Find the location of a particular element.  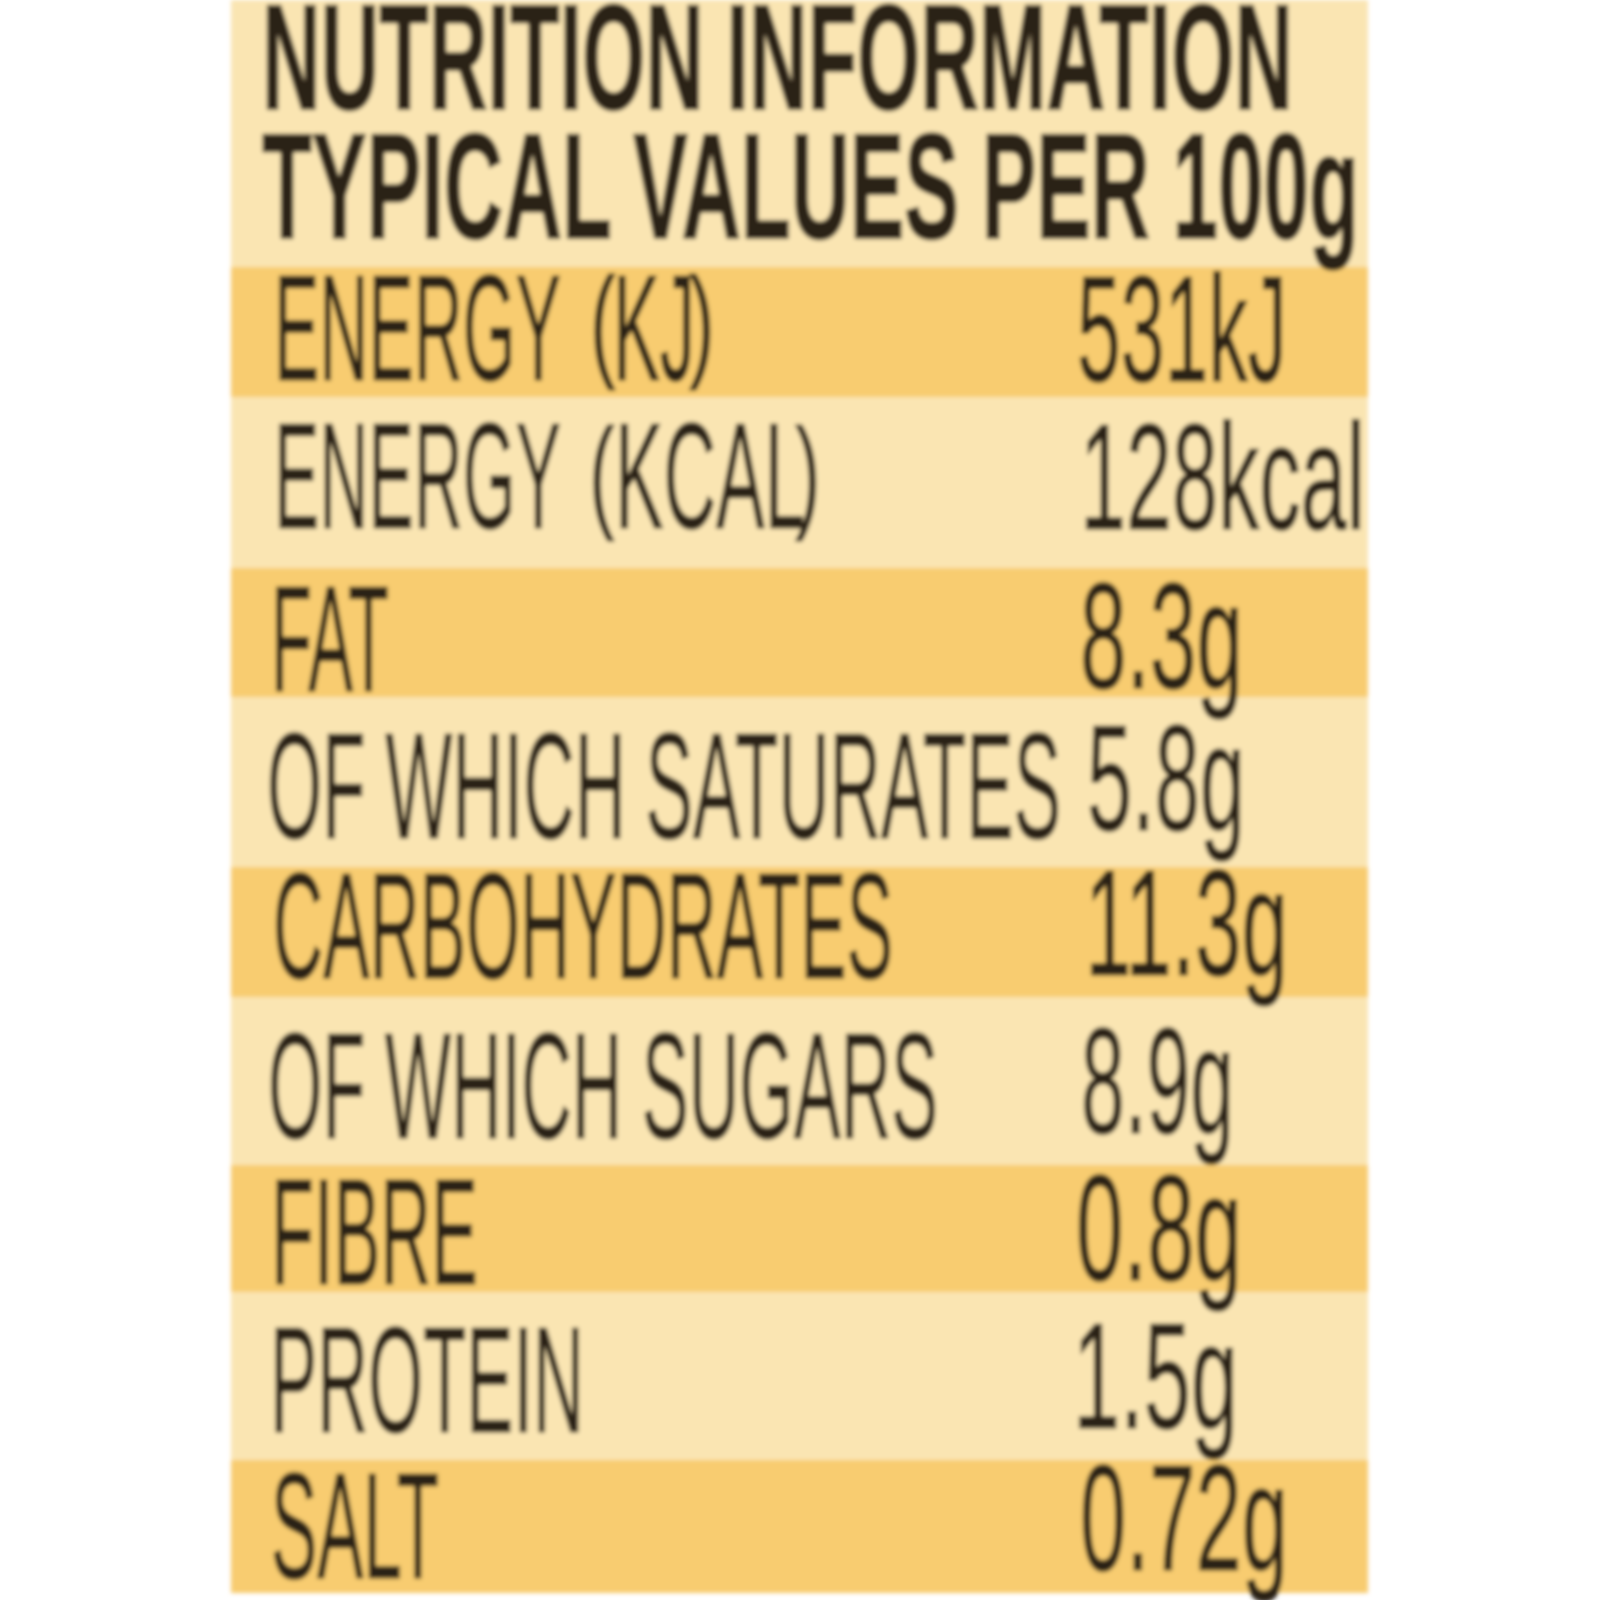

svg-text: NUTRITION INFORMATION is located at coordinates (777, 70).